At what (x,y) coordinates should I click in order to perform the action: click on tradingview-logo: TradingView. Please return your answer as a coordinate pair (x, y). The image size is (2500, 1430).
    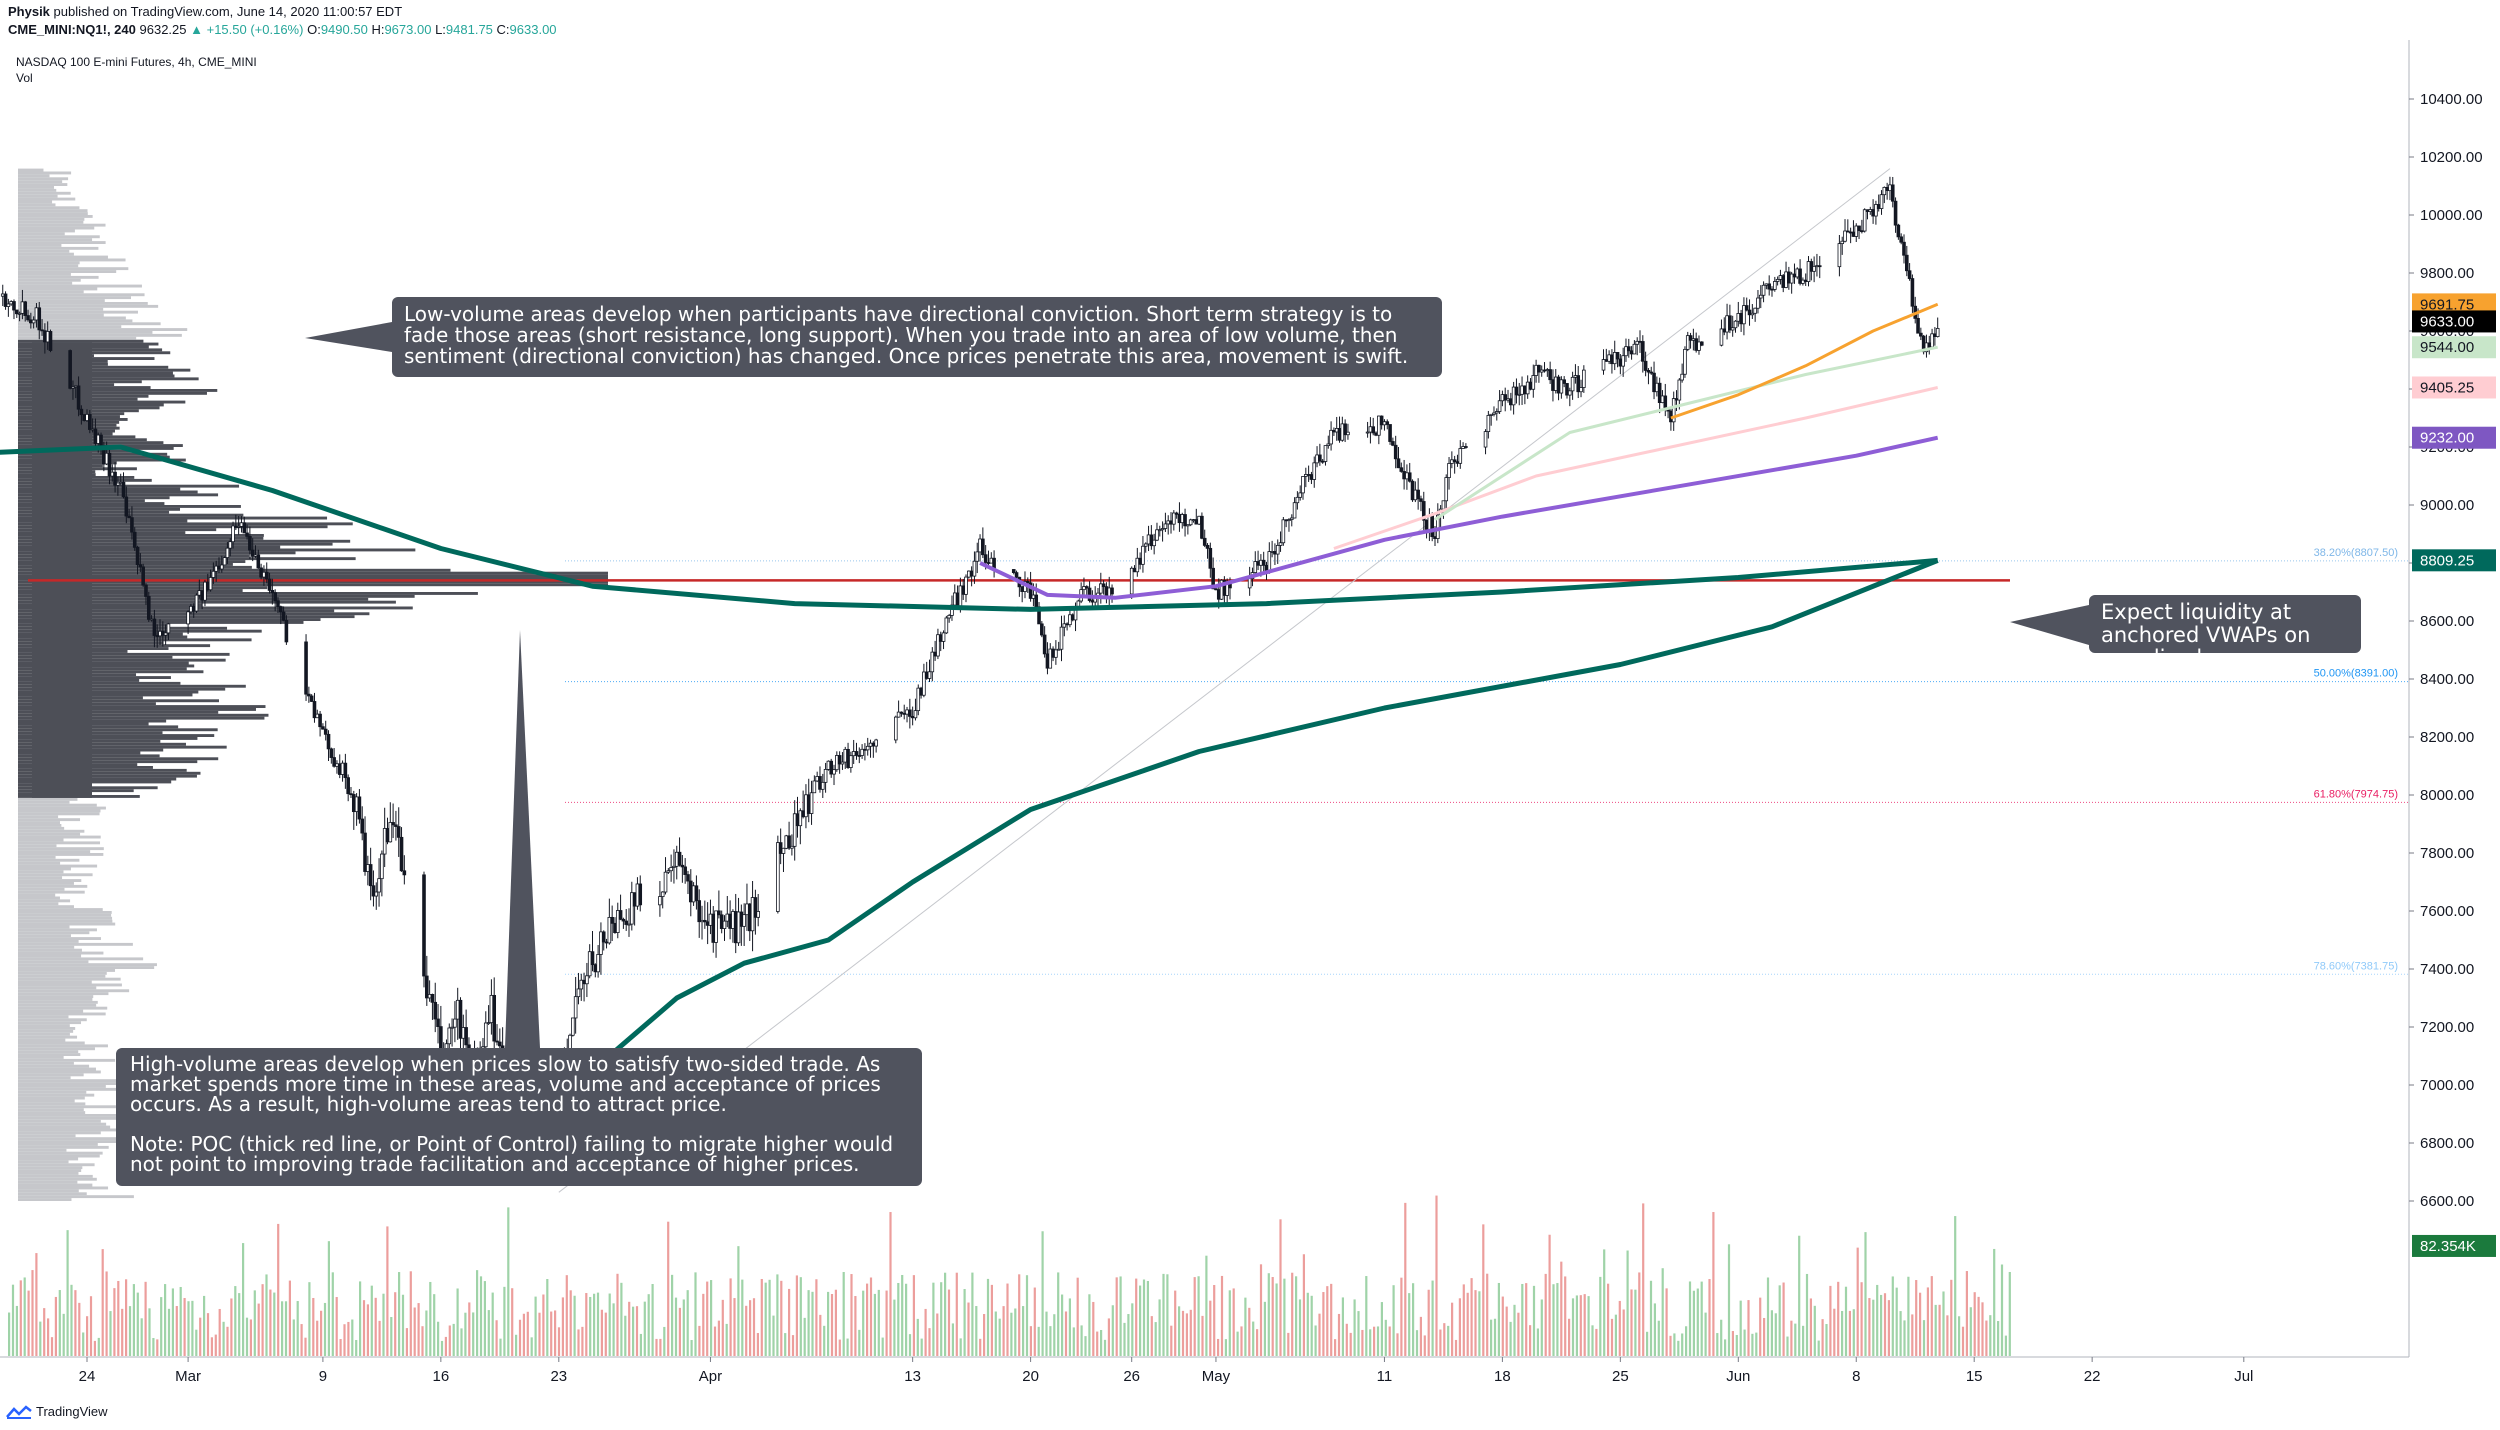
    Looking at the image, I should click on (57, 1411).